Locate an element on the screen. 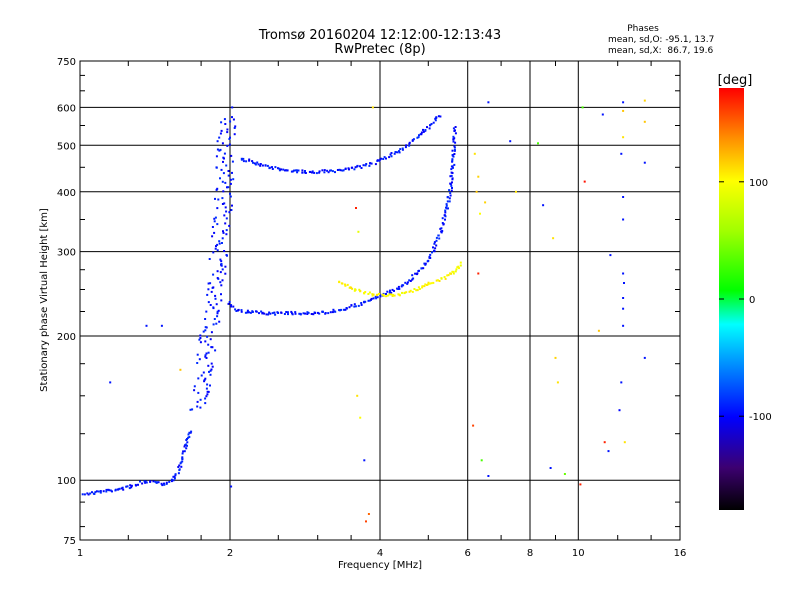 This screenshot has width=800, height=600. x-tick-label: 16 is located at coordinates (680, 553).